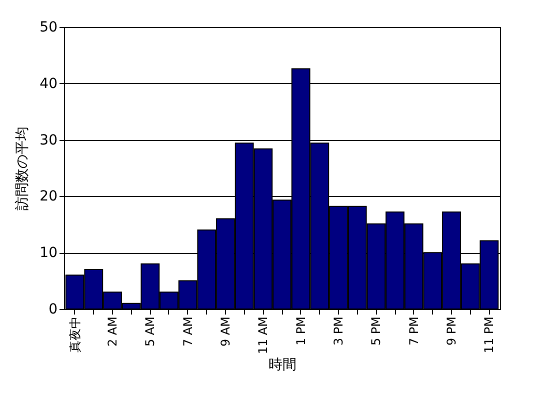 The height and width of the screenshot is (398, 548). What do you see at coordinates (49, 28) in the screenshot?
I see `y-tick-label: 50` at bounding box center [49, 28].